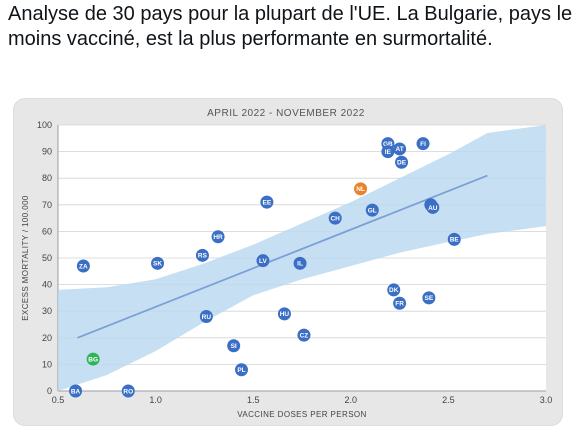  I want to click on data-point-label: GB, so click(388, 144).